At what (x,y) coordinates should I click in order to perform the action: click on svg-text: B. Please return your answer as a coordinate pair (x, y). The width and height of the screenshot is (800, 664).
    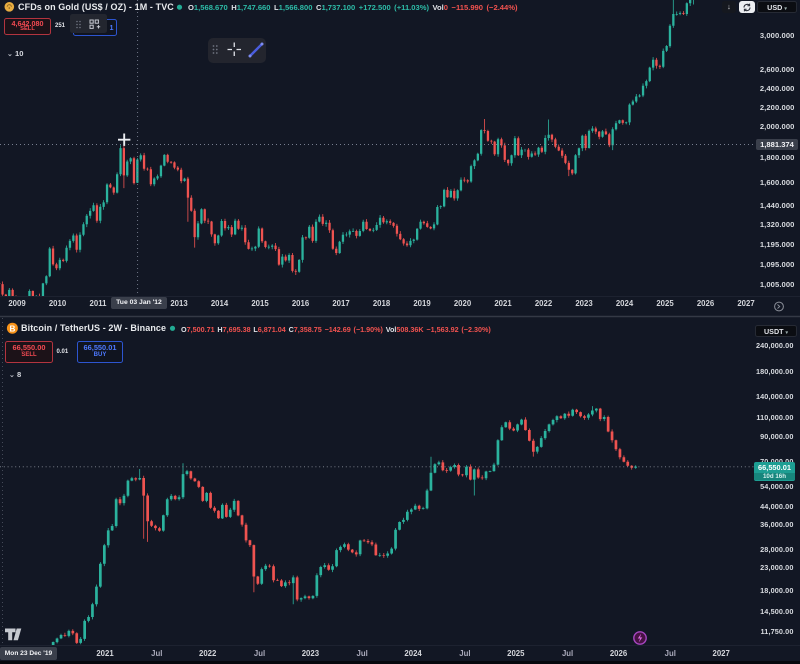
    Looking at the image, I should click on (12, 328).